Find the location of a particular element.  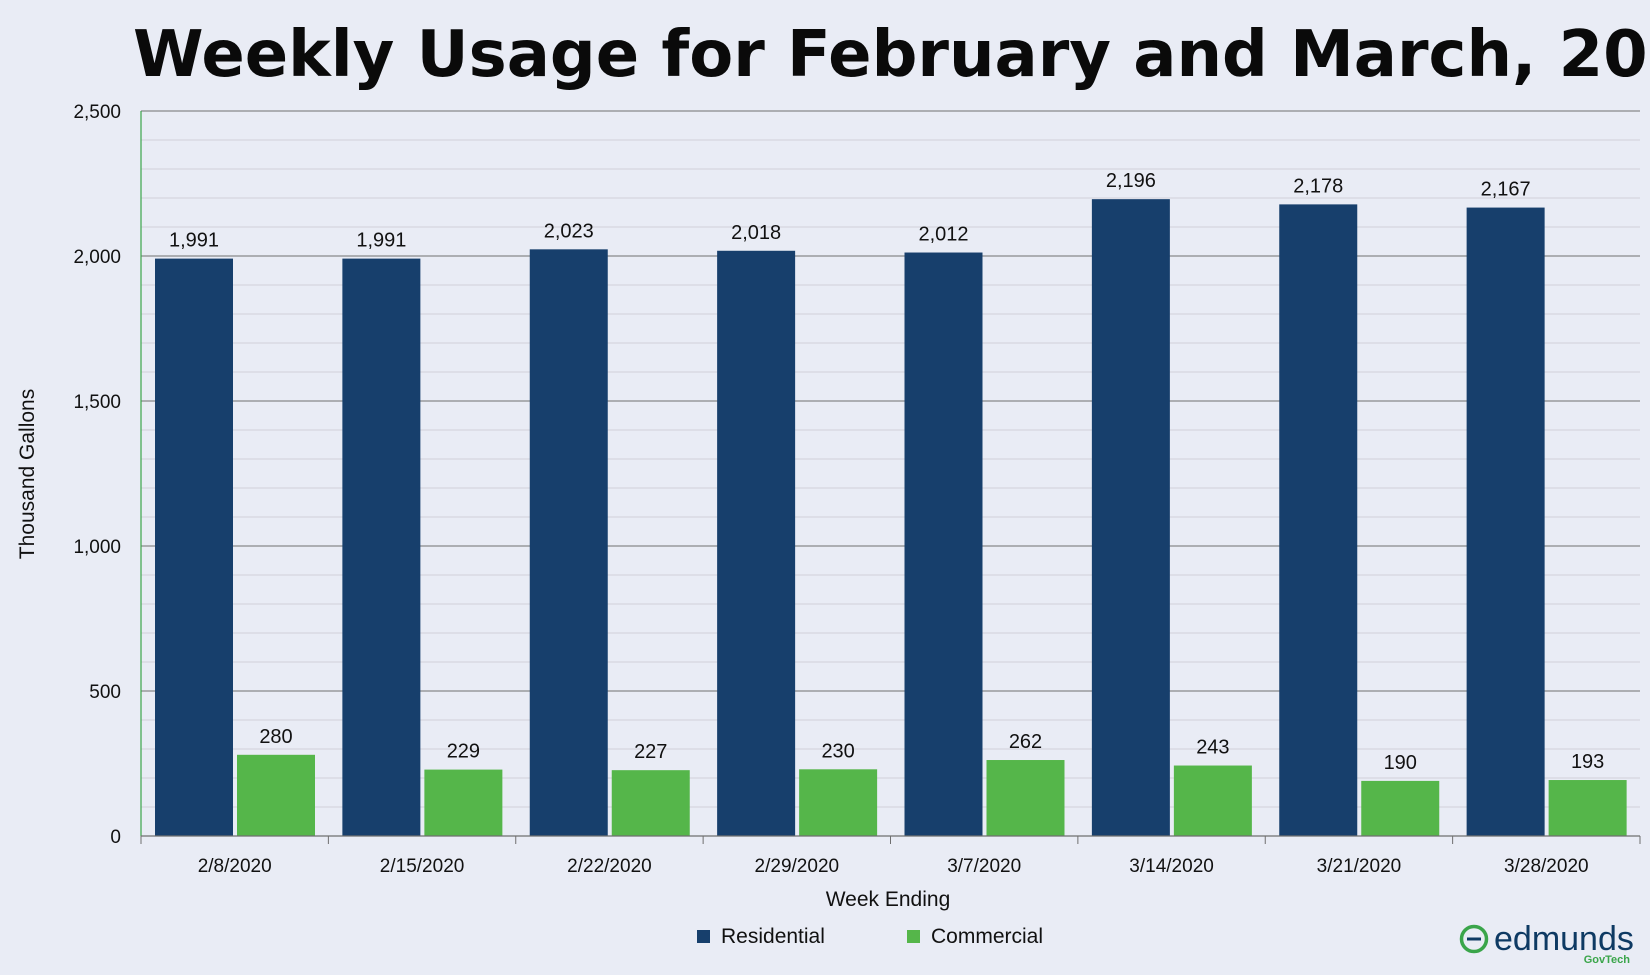

data-label-residential: 2,018 is located at coordinates (756, 233).